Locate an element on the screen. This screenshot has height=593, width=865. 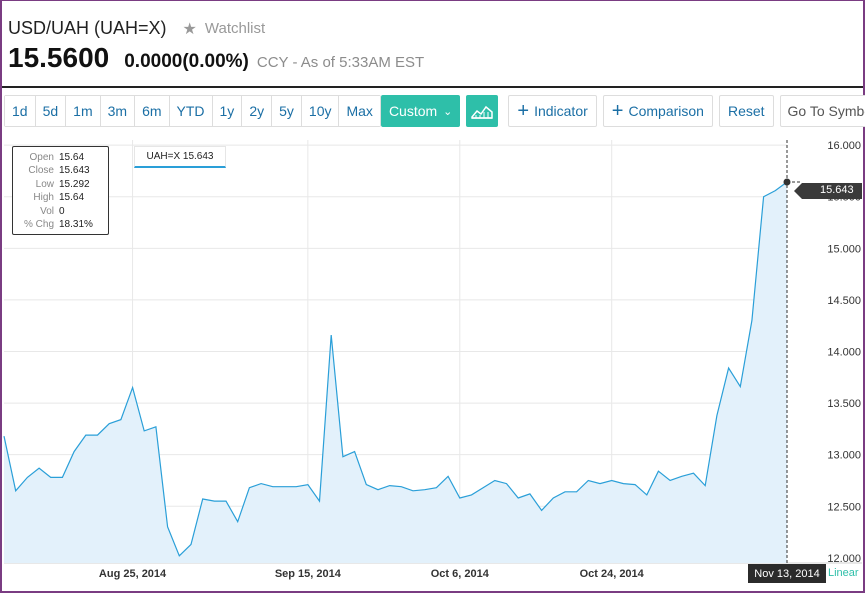
ohlc-value: 15.292 is located at coordinates (74, 184).